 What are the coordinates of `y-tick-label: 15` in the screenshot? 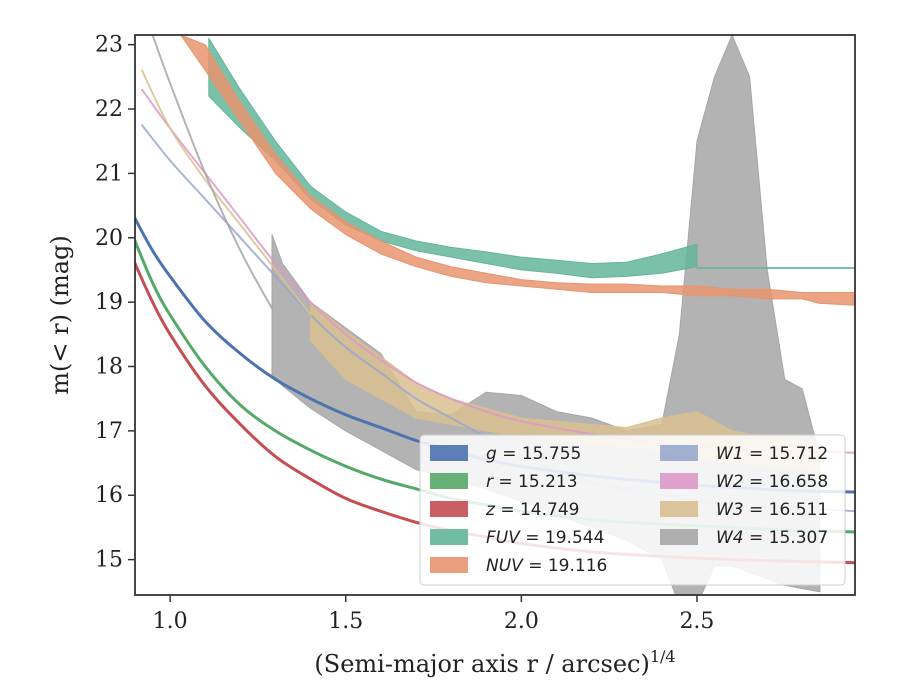 It's located at (109, 560).